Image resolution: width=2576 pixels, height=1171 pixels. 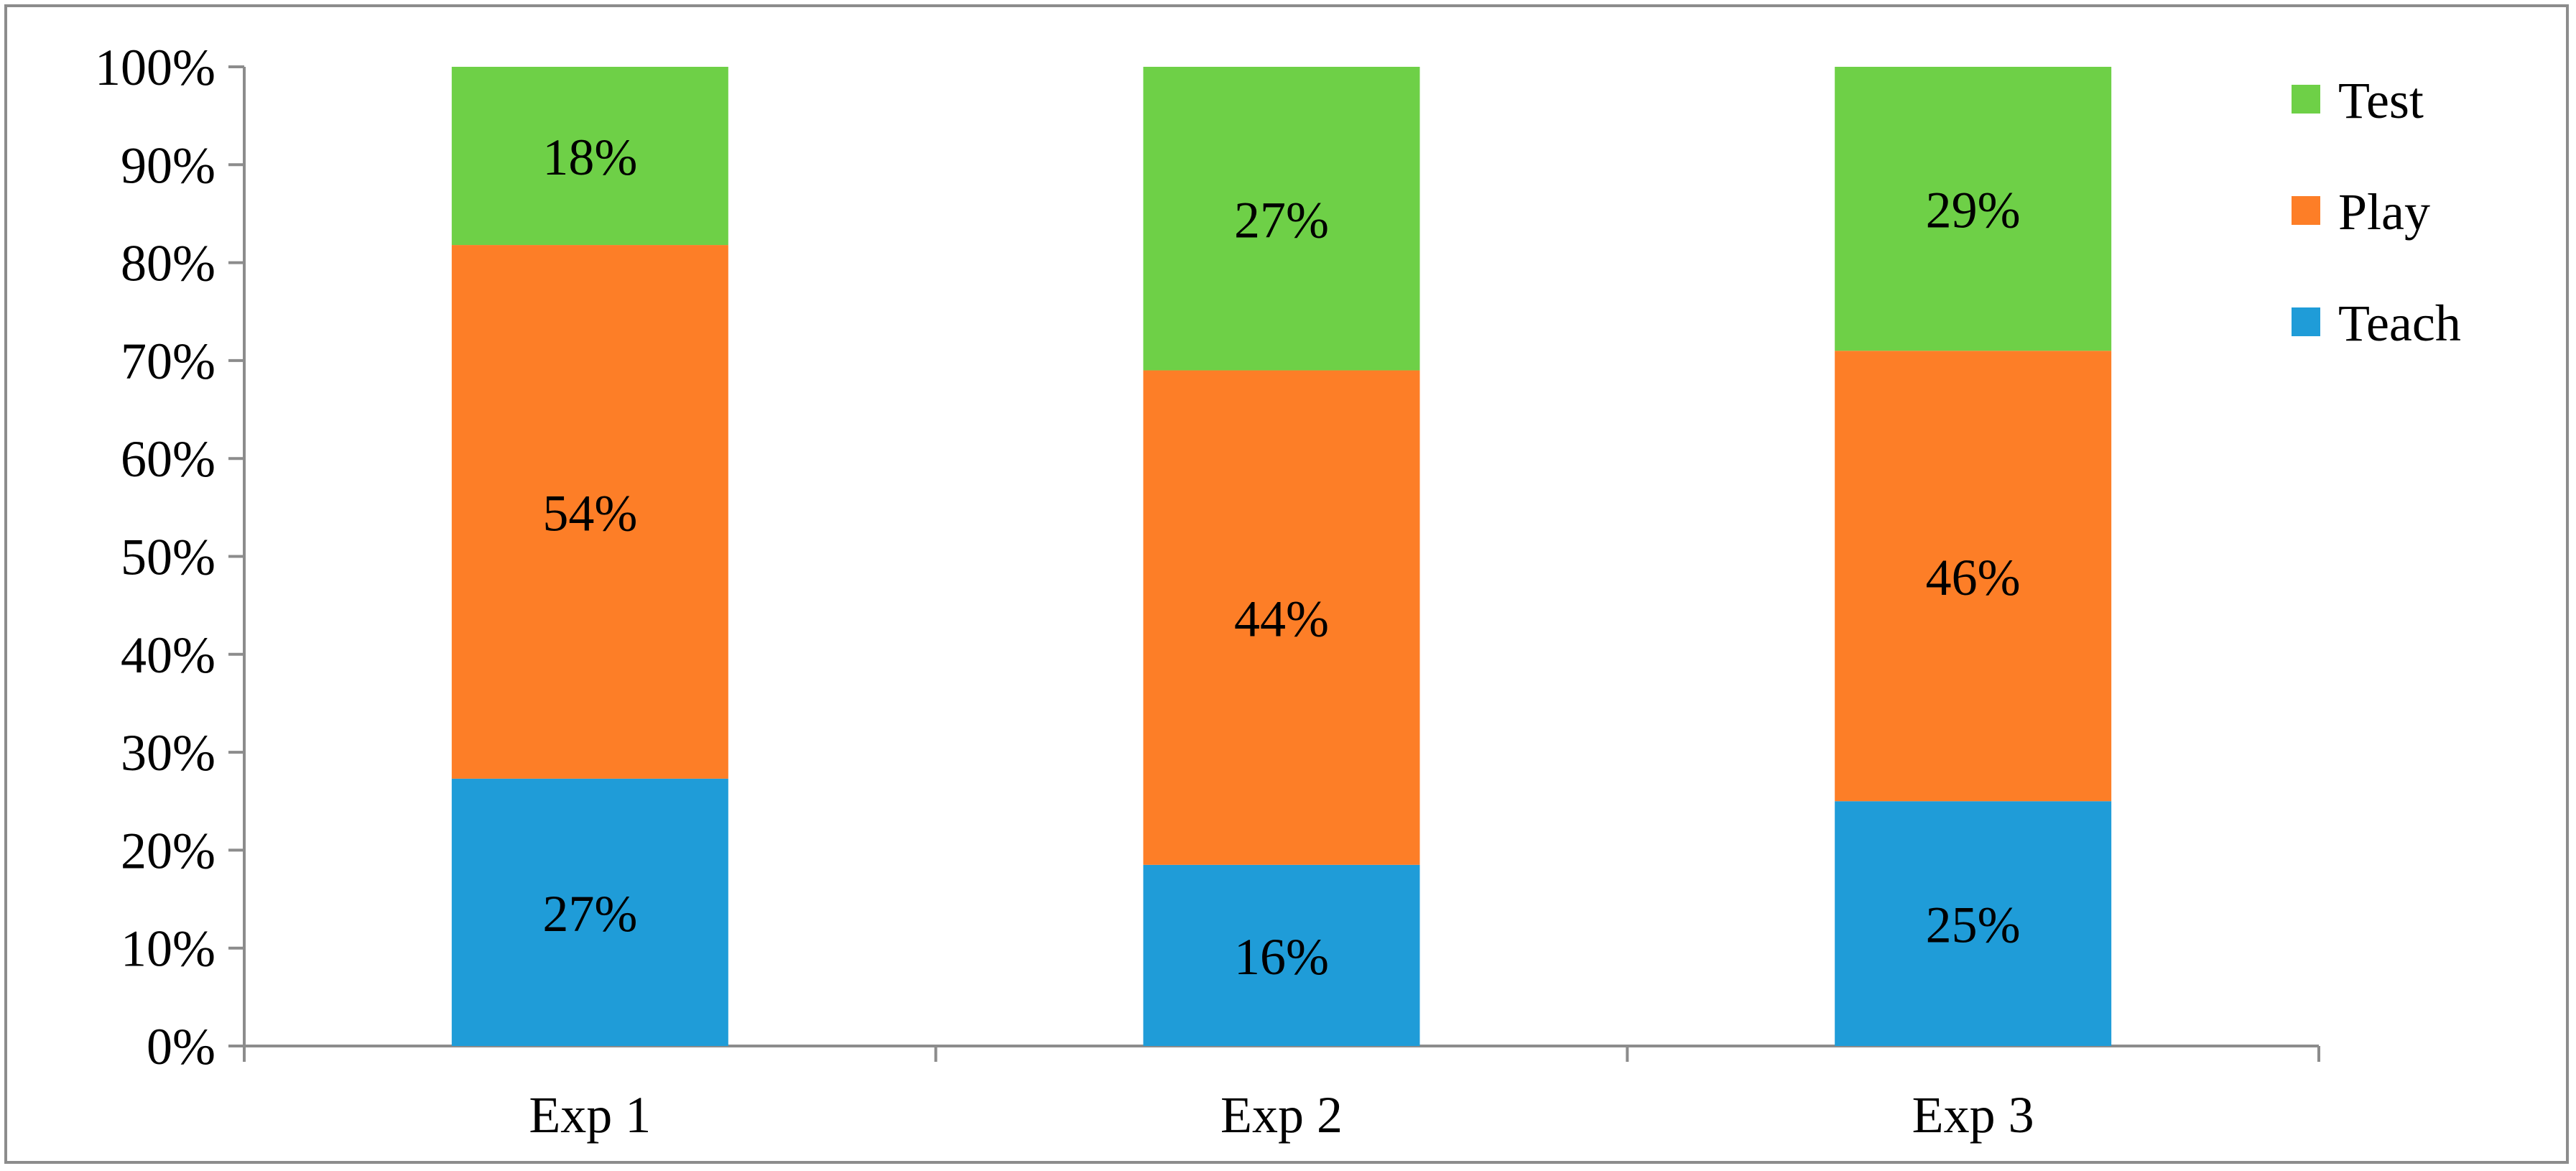 What do you see at coordinates (2381, 100) in the screenshot?
I see `legend-label-test: Test` at bounding box center [2381, 100].